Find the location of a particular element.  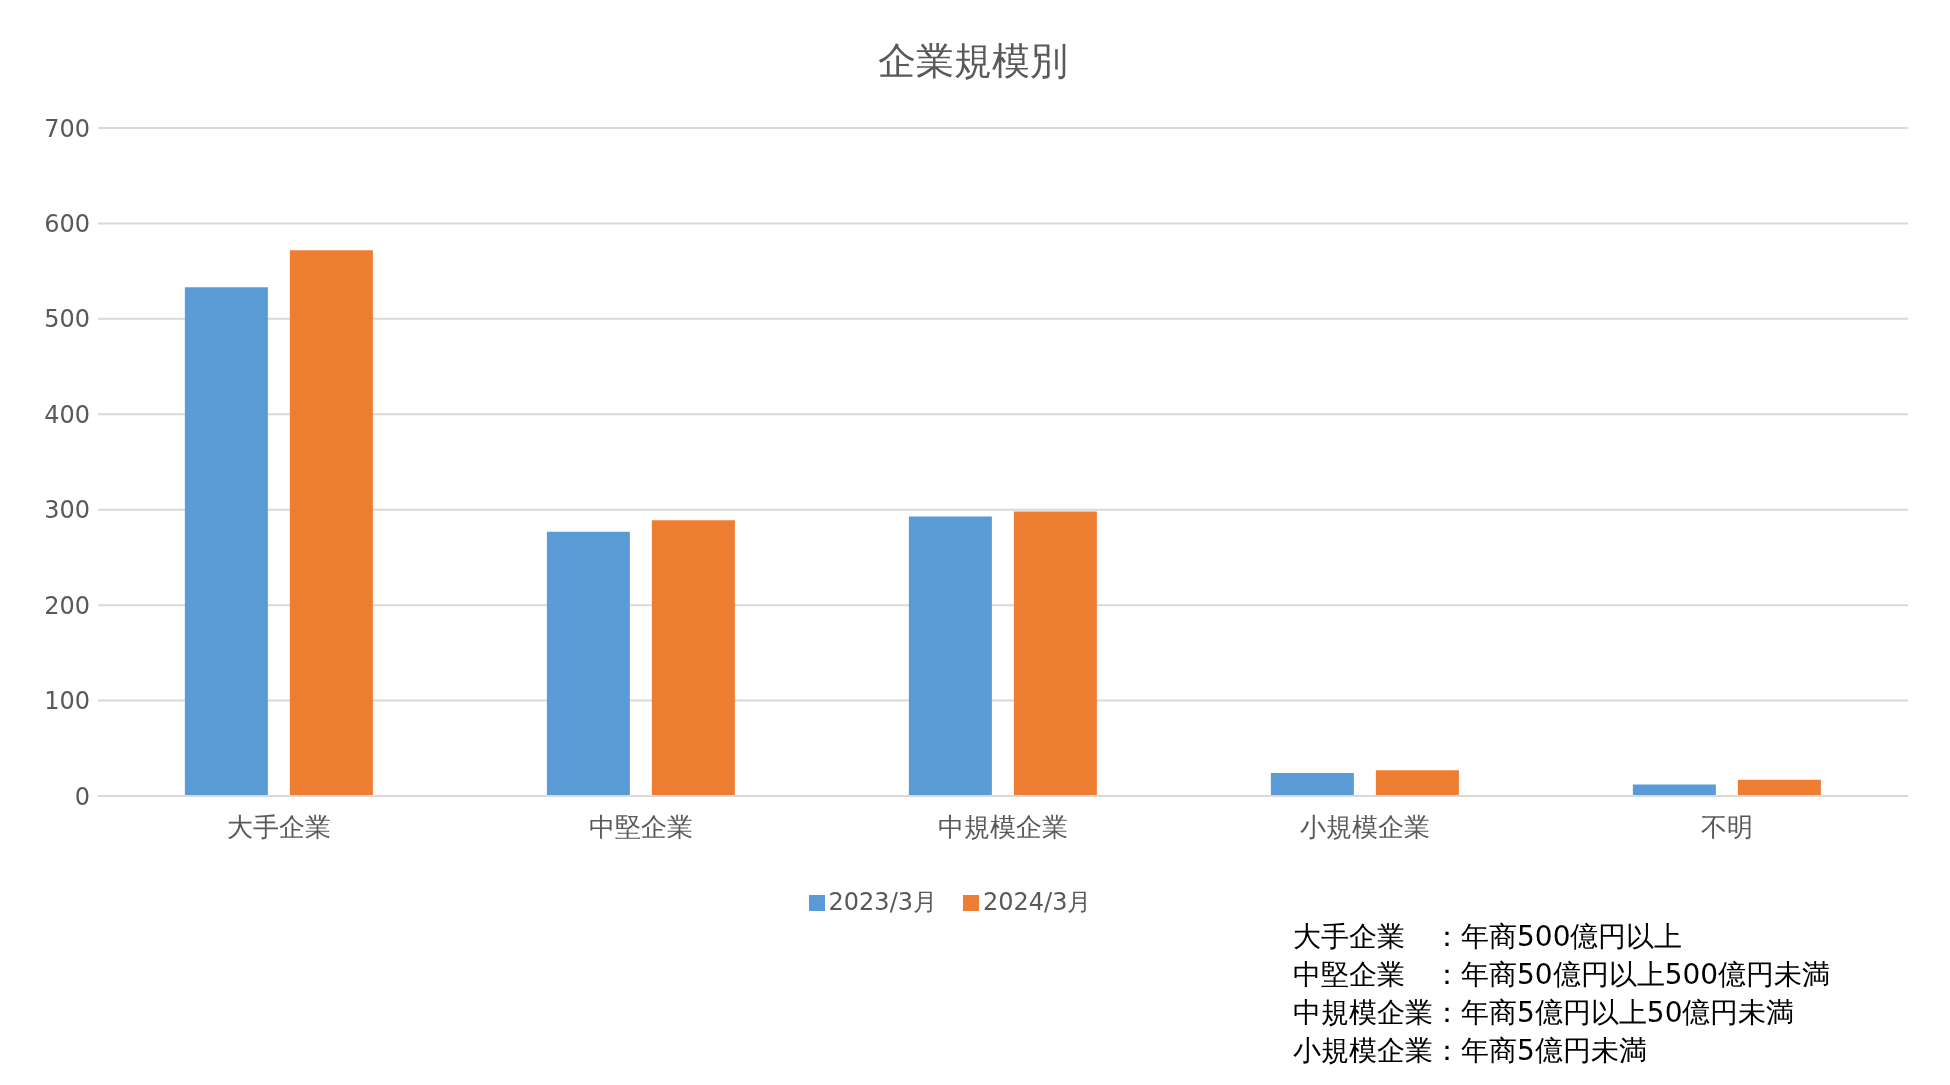

chart-title: 企業規模別 is located at coordinates (973, 61).